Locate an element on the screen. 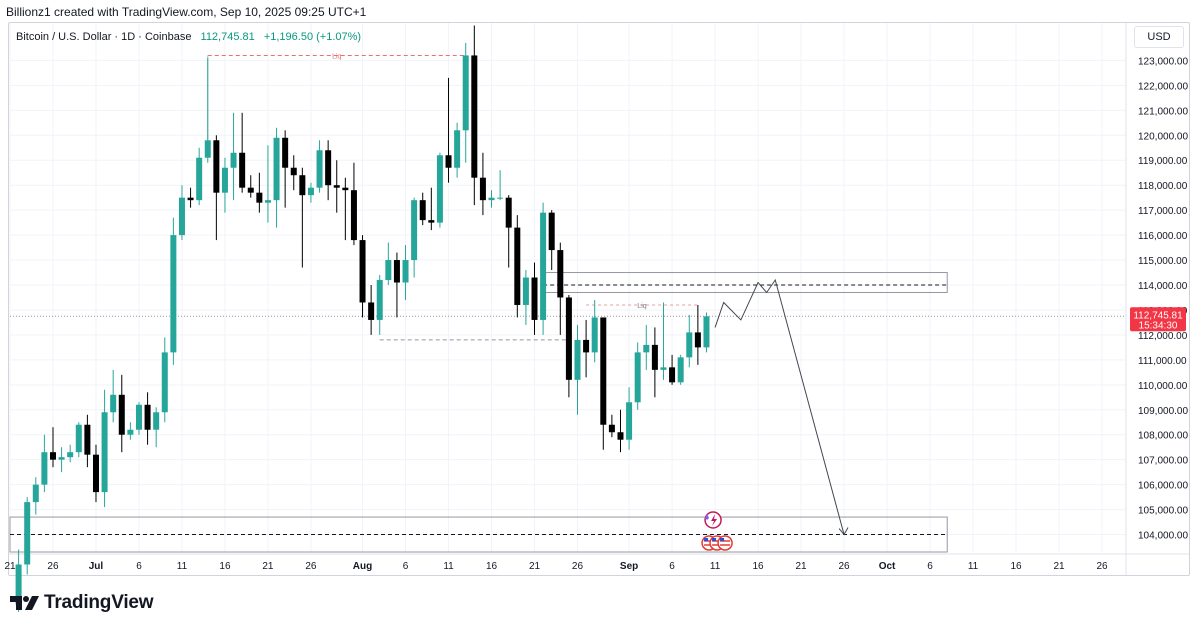  x-tick-label: Aug is located at coordinates (362, 566).